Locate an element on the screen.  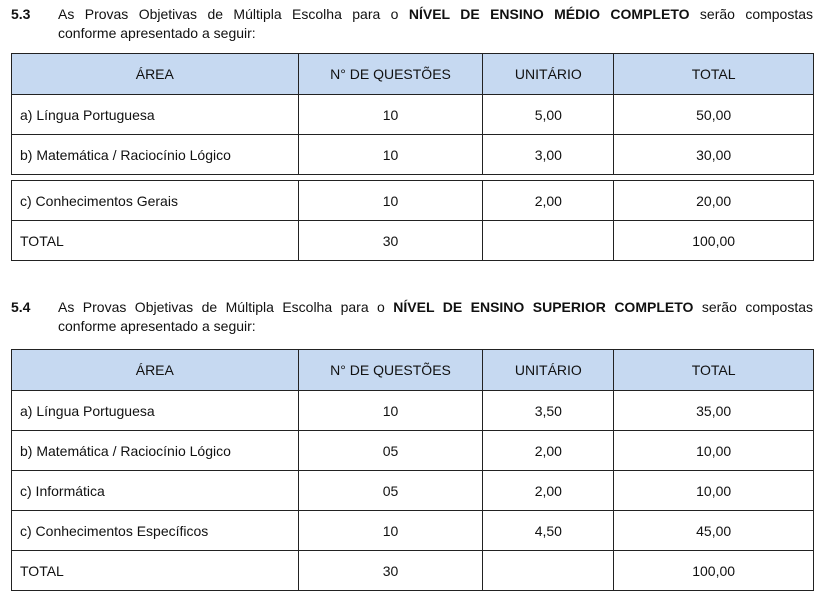
cell-area: c) Conhecimentos Específicos is located at coordinates (155, 530).